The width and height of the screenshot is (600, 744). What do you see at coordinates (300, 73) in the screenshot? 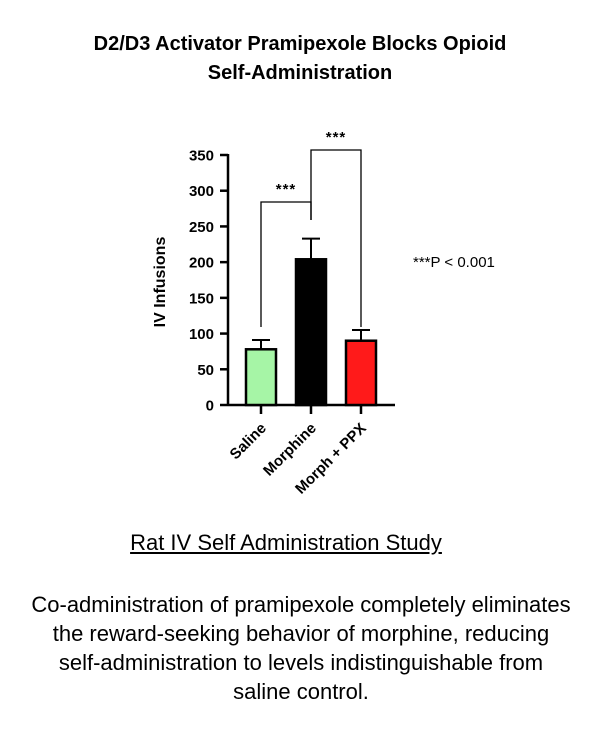
I see `chart-title-line-2: Self-Administration` at bounding box center [300, 73].